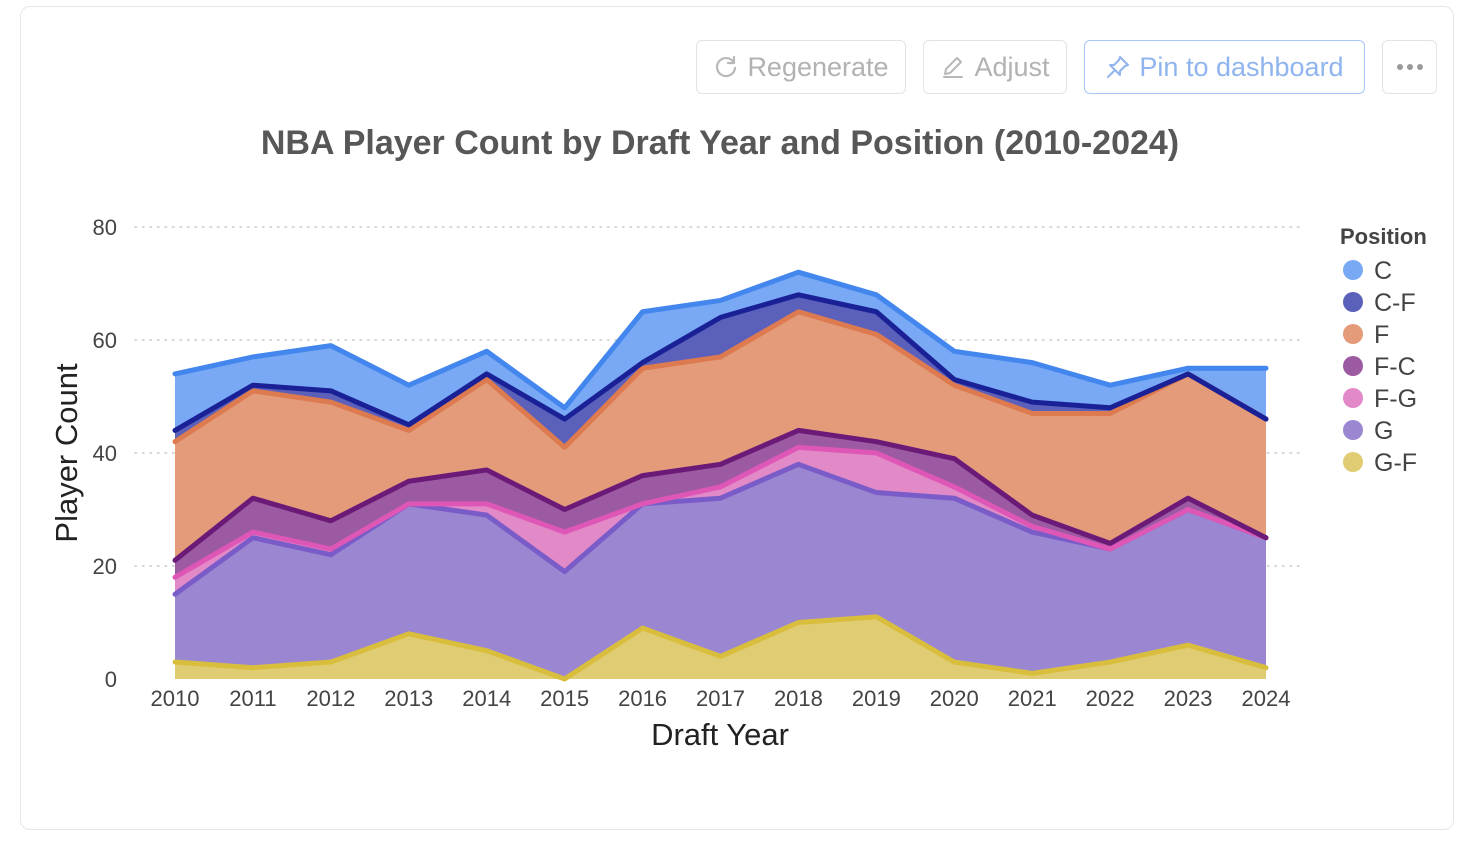  Describe the element at coordinates (1353, 366) in the screenshot. I see `legend-swatch-F-C` at that location.